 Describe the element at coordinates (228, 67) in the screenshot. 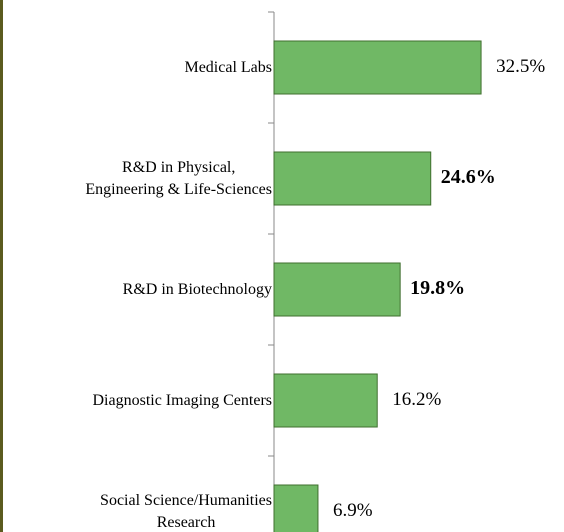

I see `category-label: Medical Labs` at that location.